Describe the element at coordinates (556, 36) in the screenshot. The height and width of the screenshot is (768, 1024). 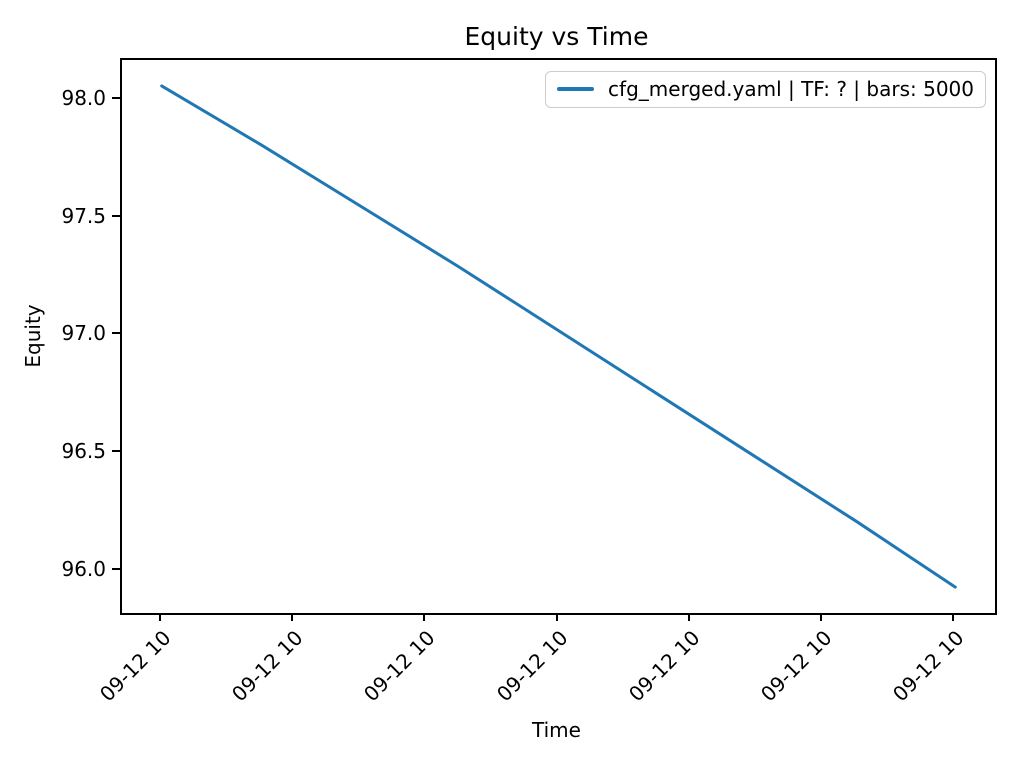
I see `chart-title: Equity vs Time` at that location.